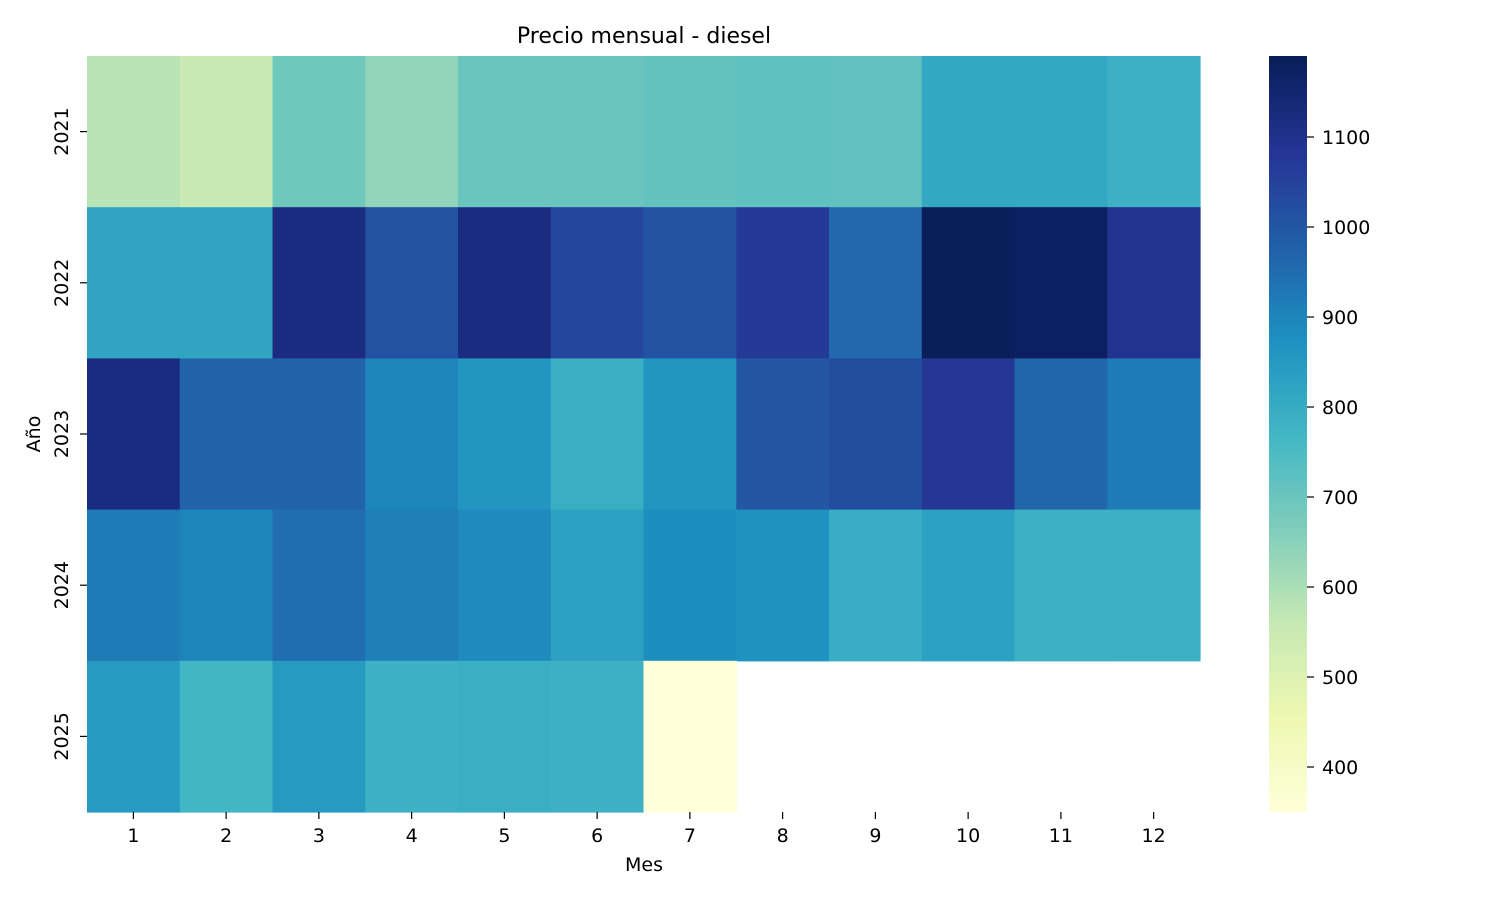 The width and height of the screenshot is (1500, 900). I want to click on x-axis-label: Mes, so click(644, 865).